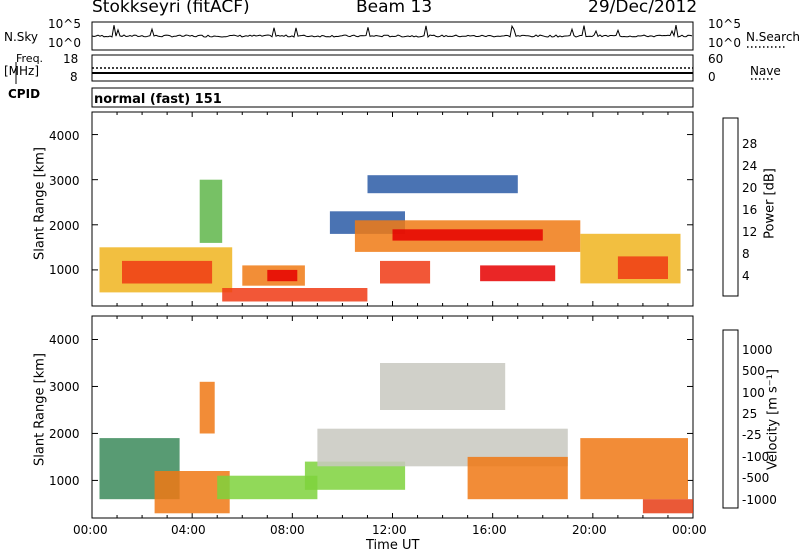 The height and width of the screenshot is (554, 800). What do you see at coordinates (64, 43) in the screenshot?
I see `noise-left-tick-bottom: 10^0` at bounding box center [64, 43].